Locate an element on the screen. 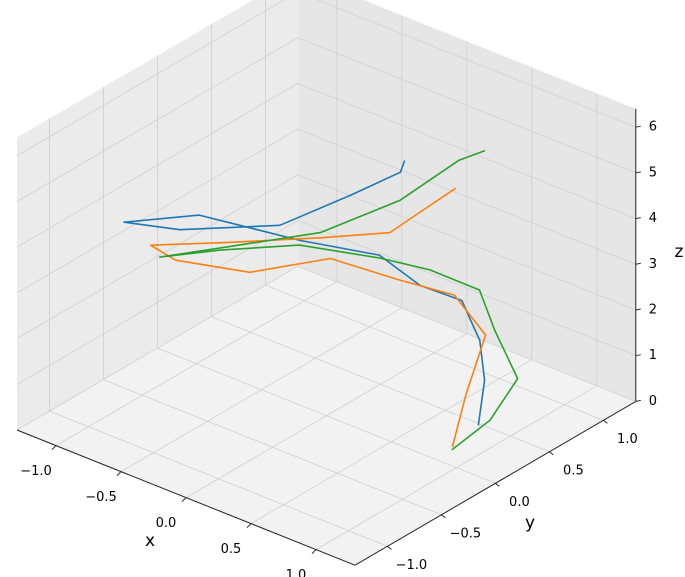 The height and width of the screenshot is (577, 685). x-tick-label: 1.0 is located at coordinates (296, 572).